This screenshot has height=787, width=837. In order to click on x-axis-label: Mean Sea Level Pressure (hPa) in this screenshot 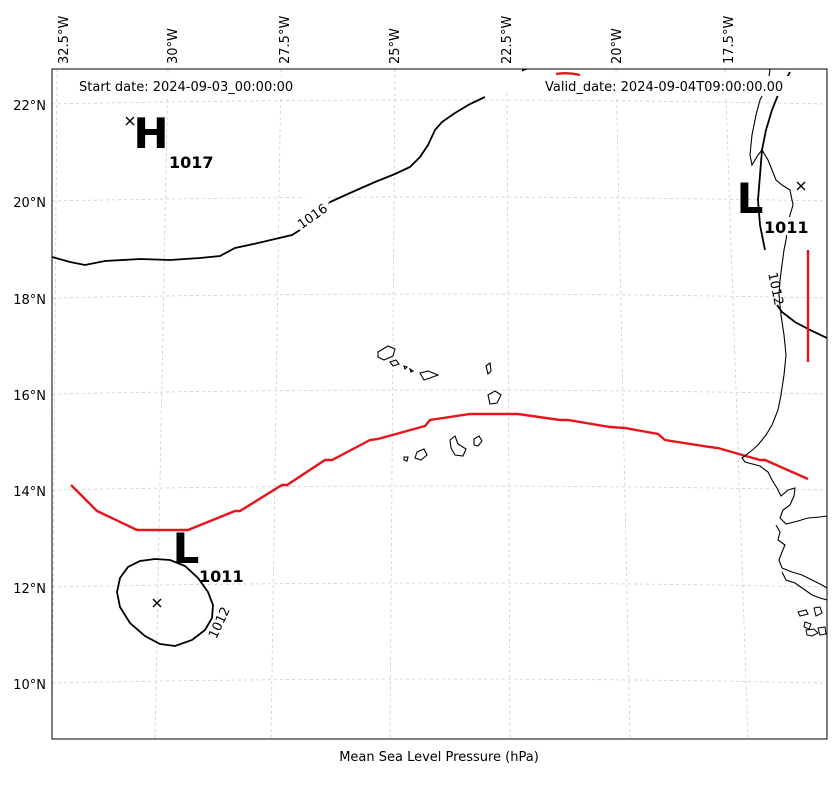, I will do `click(439, 757)`.